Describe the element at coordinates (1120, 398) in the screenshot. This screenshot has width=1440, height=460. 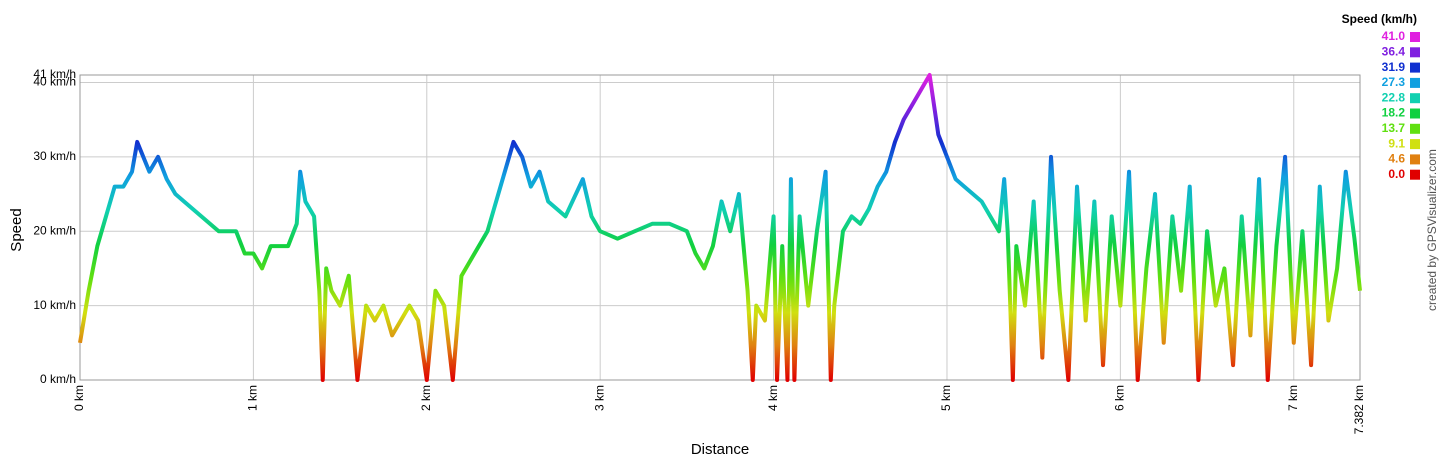
I see `x-tick-label: 6 km` at that location.